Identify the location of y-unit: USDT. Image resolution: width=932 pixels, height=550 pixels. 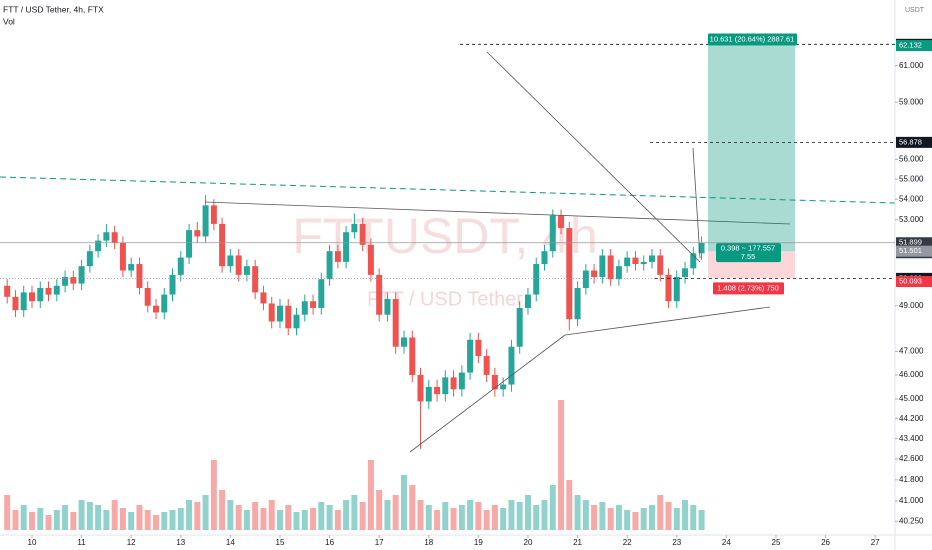
(915, 10).